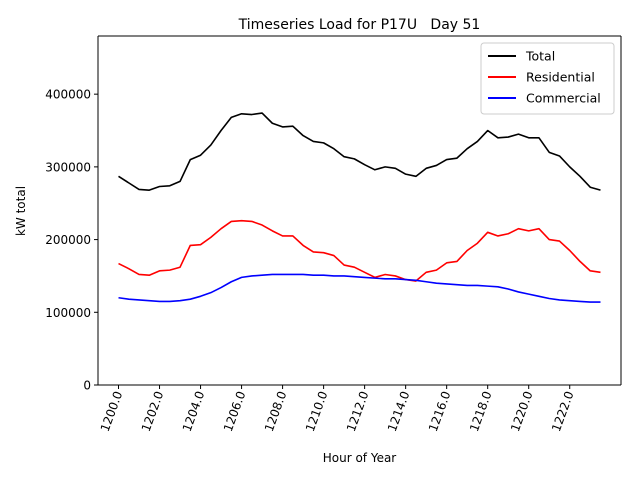 Image resolution: width=640 pixels, height=484 pixels. I want to click on y-tick-label: 100000, so click(68, 313).